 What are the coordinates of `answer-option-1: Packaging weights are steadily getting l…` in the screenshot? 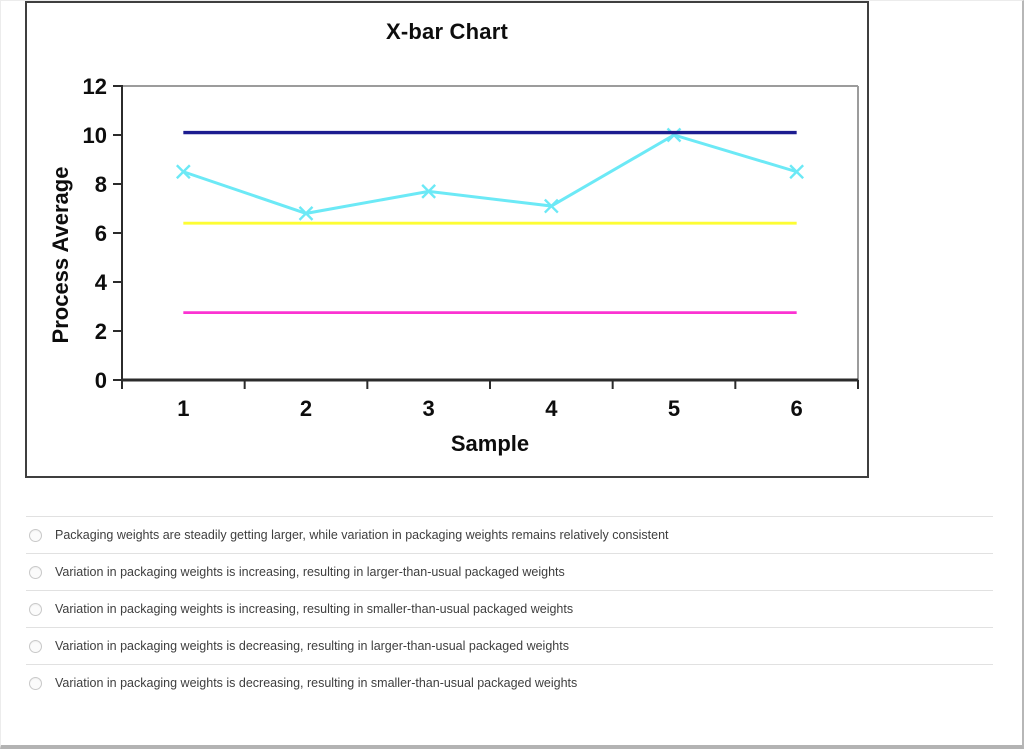 It's located at (509, 534).